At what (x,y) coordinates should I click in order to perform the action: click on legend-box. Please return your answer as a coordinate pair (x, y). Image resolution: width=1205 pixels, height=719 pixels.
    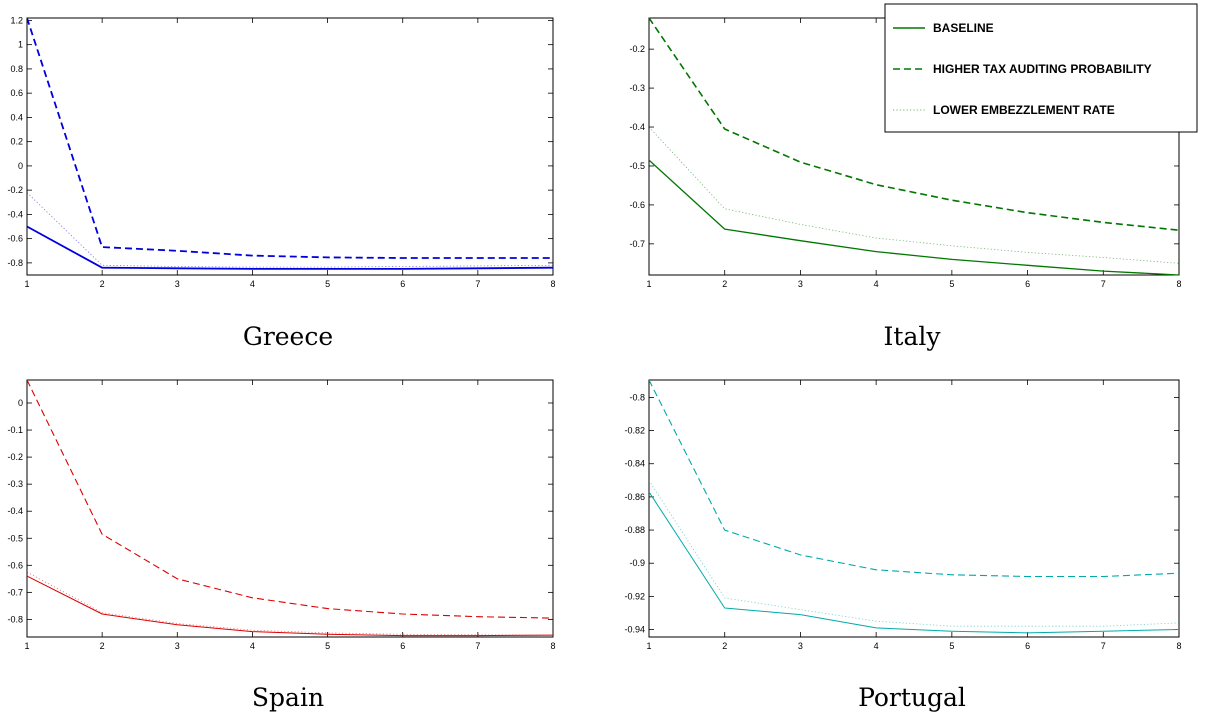
    Looking at the image, I should click on (1041, 68).